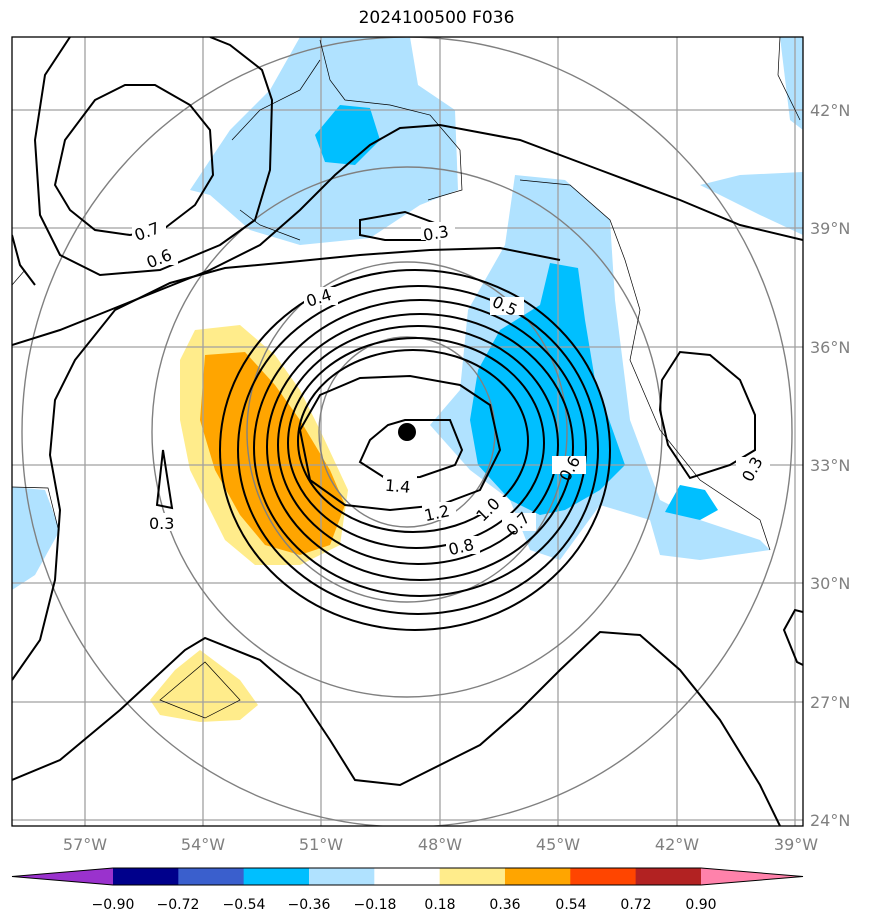 The width and height of the screenshot is (873, 924). Describe the element at coordinates (375, 905) in the screenshot. I see `colorbar-tick-label: −0.18` at that location.